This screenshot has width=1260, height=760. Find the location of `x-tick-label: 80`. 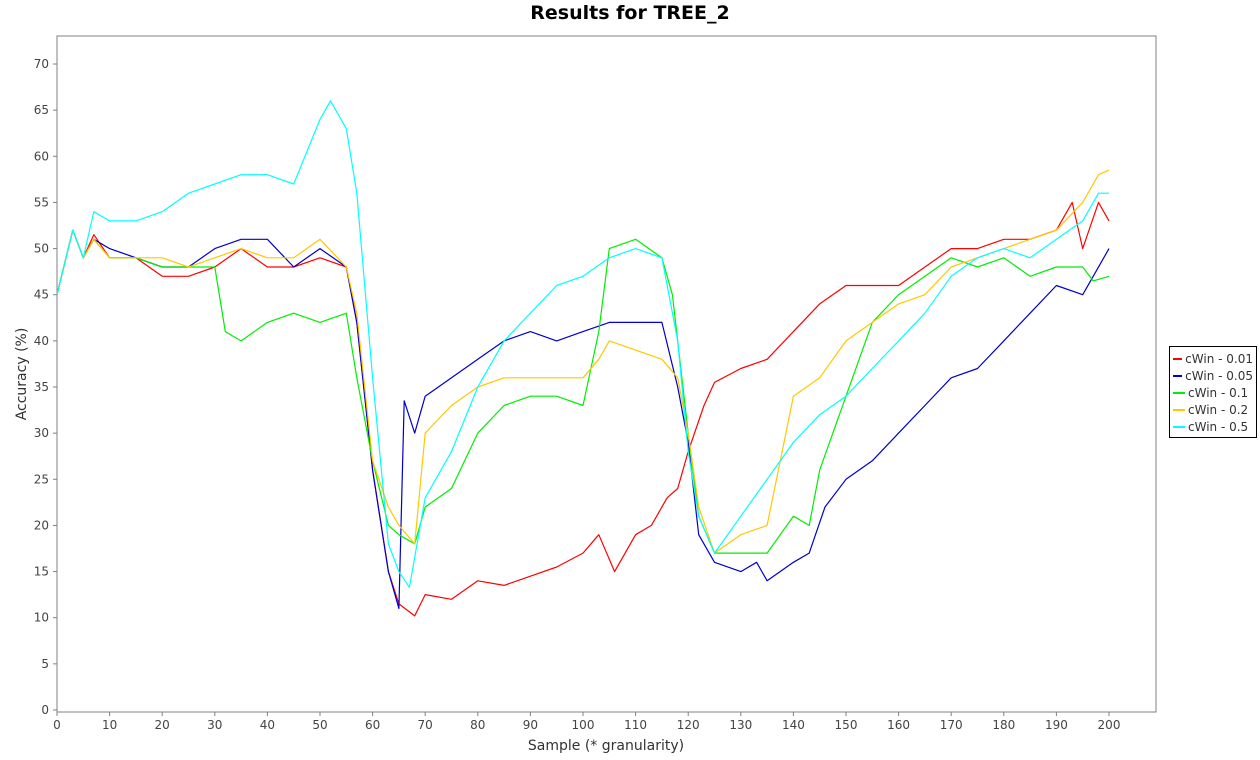

x-tick-label: 80 is located at coordinates (477, 725).